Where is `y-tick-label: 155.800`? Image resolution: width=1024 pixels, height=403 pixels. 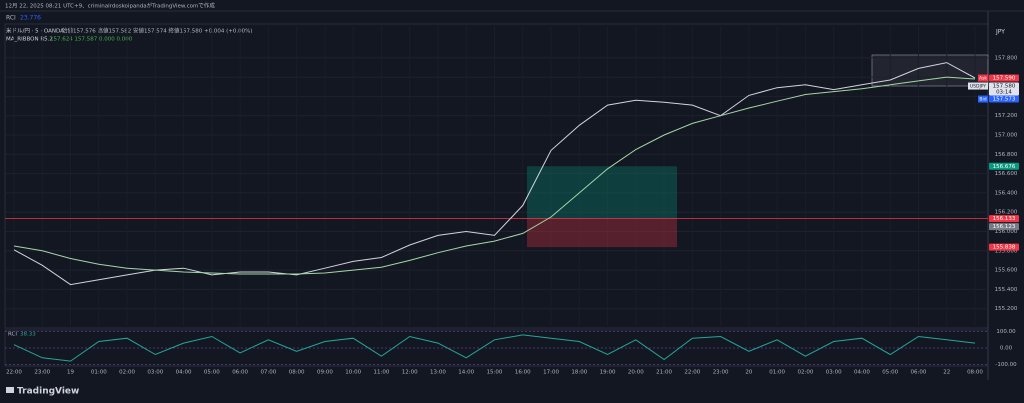
y-tick-label: 155.800 is located at coordinates (1006, 251).